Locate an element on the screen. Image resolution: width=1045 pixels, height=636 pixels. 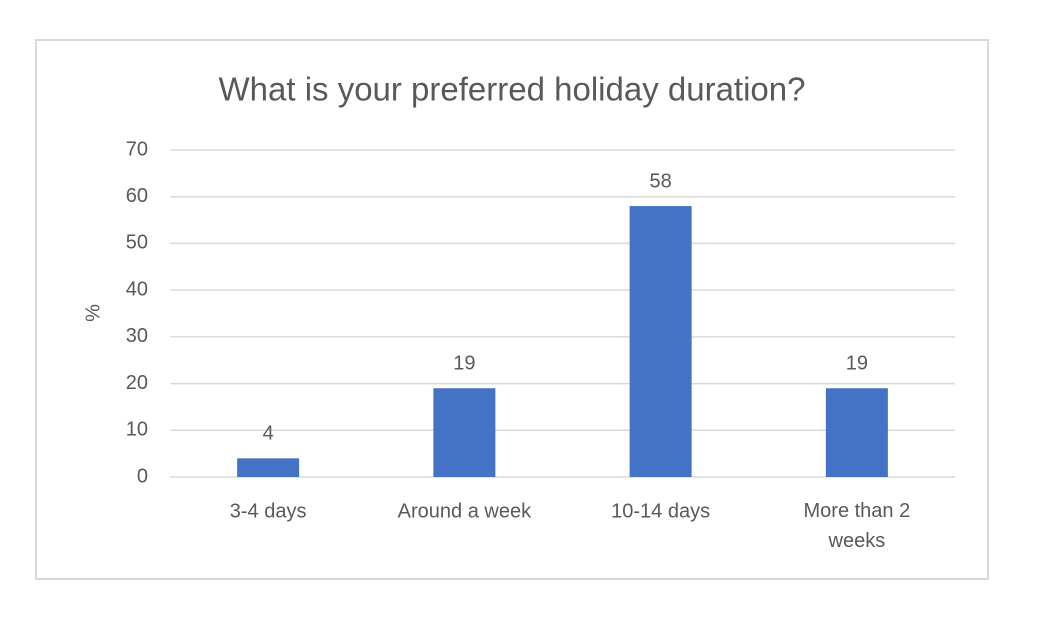
x-tick-label: More than 2 weeks is located at coordinates (857, 526).